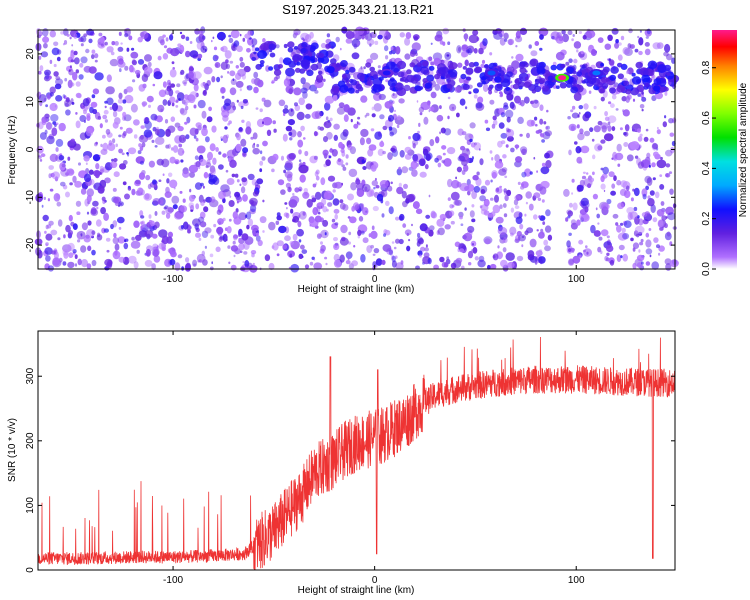  Describe the element at coordinates (173, 279) in the screenshot. I see `x-tick-label: -100` at that location.